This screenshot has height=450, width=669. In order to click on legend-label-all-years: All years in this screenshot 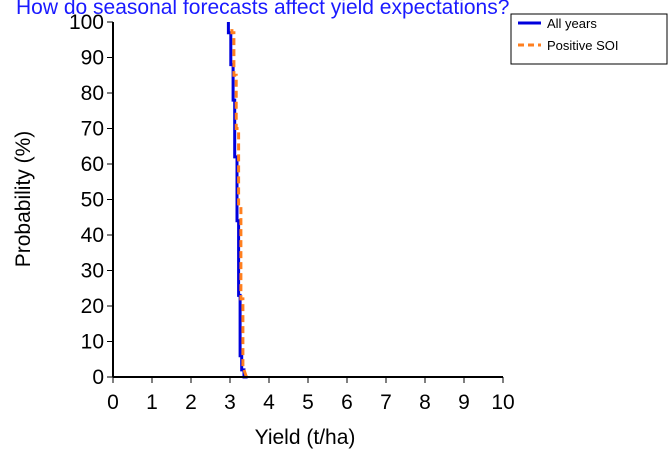, I will do `click(572, 23)`.